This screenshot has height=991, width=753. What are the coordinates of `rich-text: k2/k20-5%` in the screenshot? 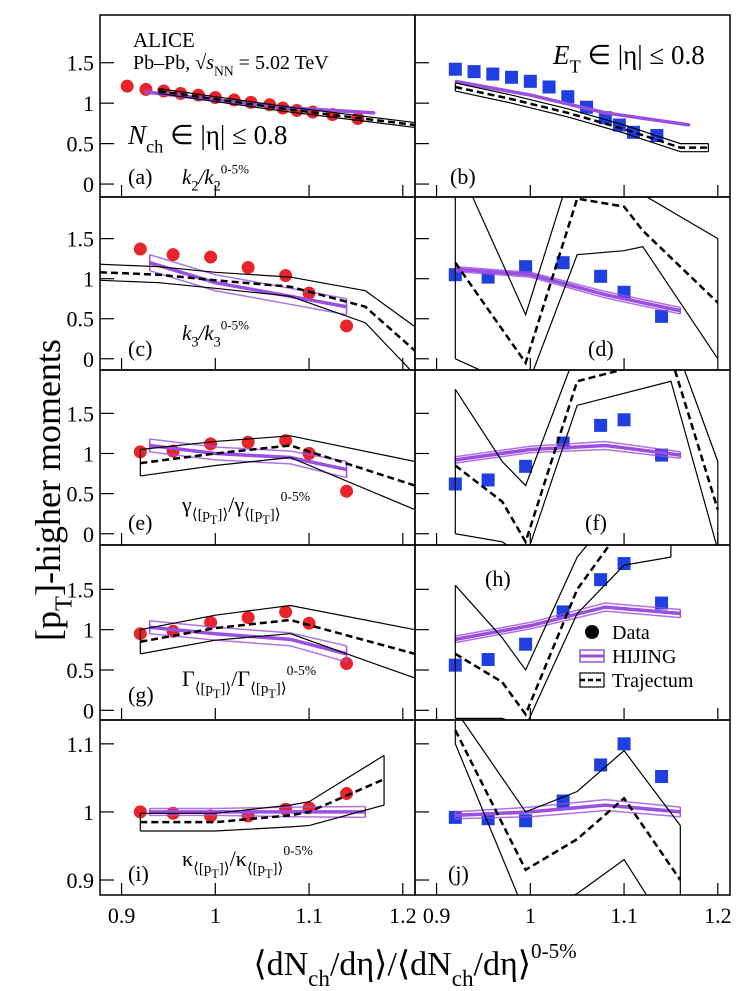 It's located at (215, 178).